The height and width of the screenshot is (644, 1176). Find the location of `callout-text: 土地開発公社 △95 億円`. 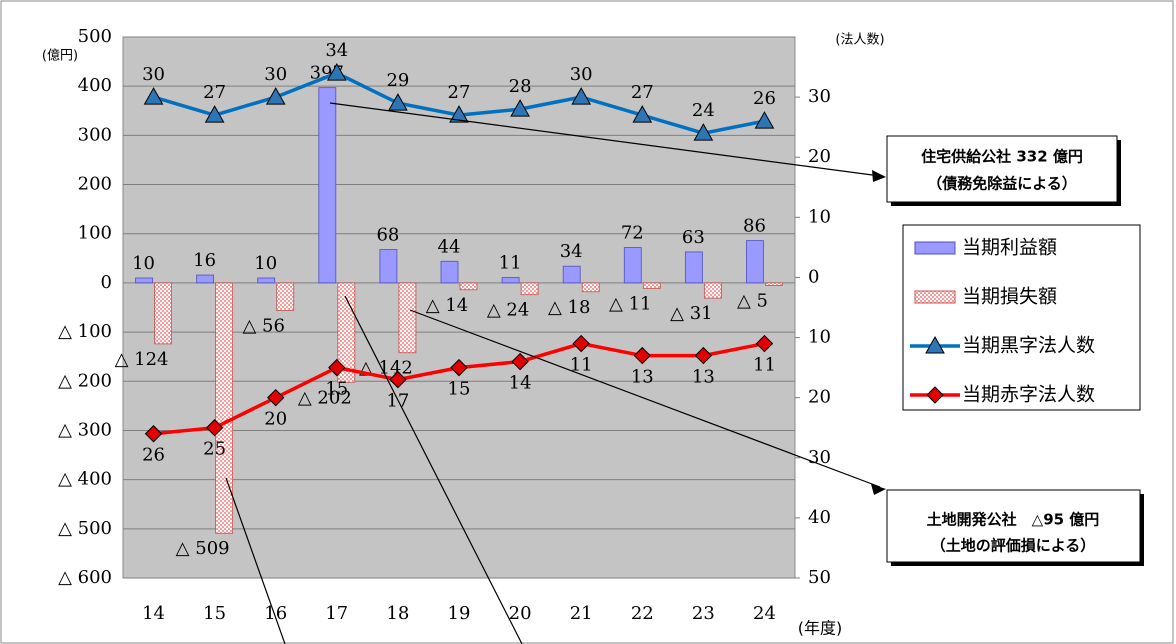

callout-text: 土地開発公社 △95 億円 is located at coordinates (1013, 520).